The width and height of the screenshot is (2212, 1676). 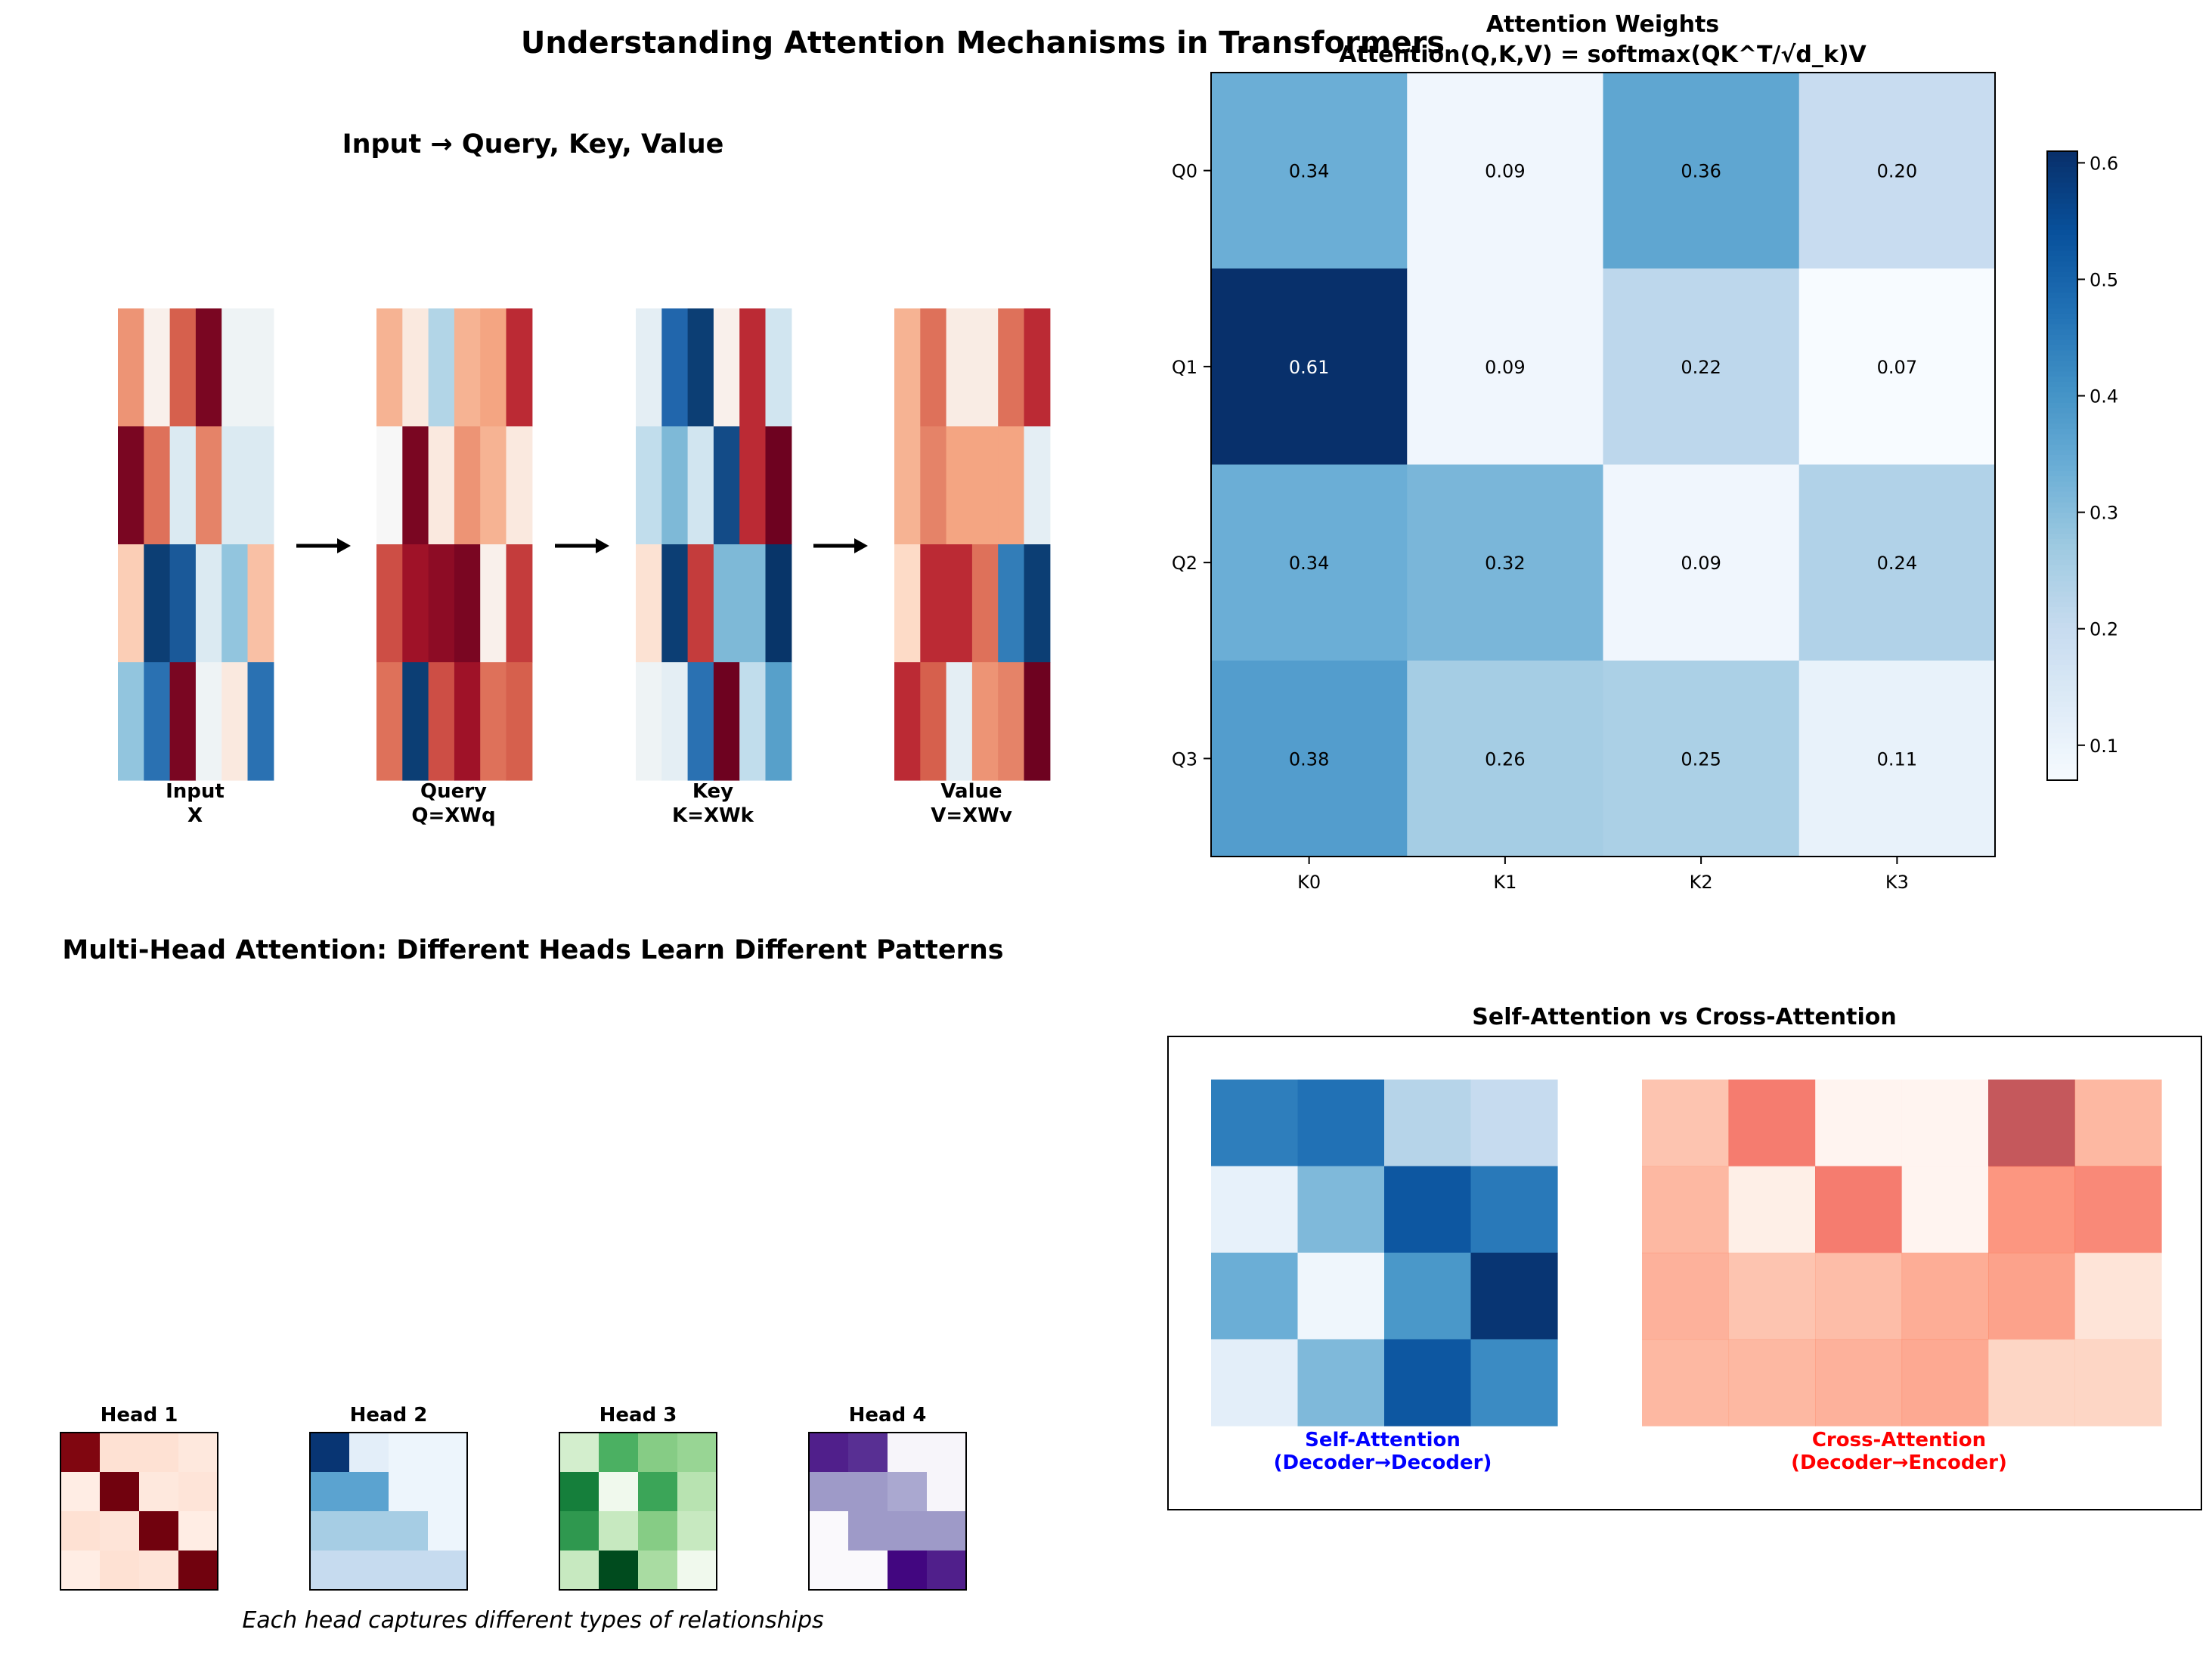 I want to click on key-sublabel: K=XWk, so click(x=713, y=815).